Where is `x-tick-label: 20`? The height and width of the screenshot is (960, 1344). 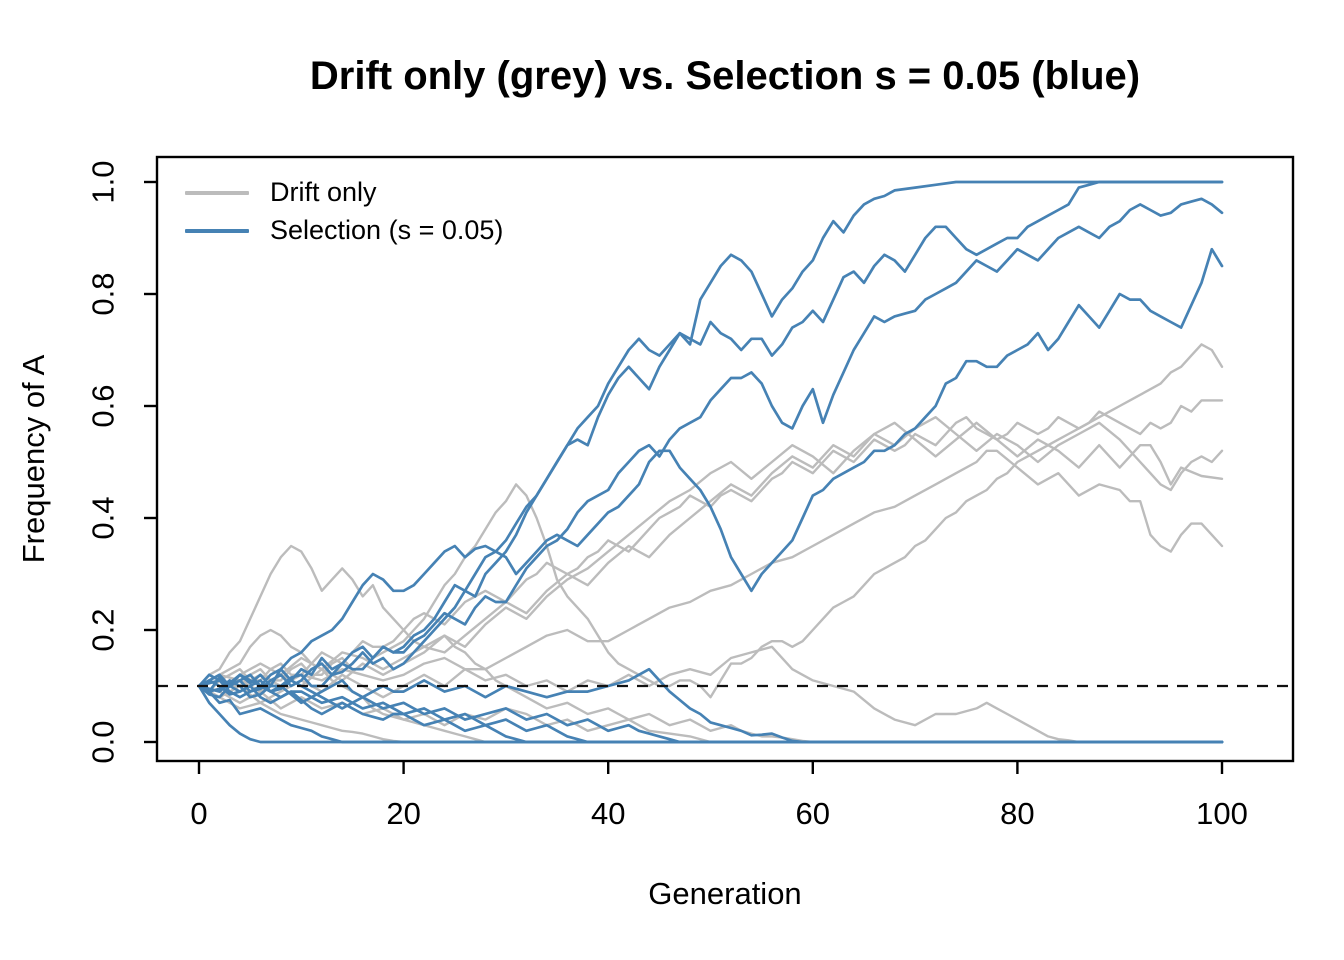 x-tick-label: 20 is located at coordinates (403, 813).